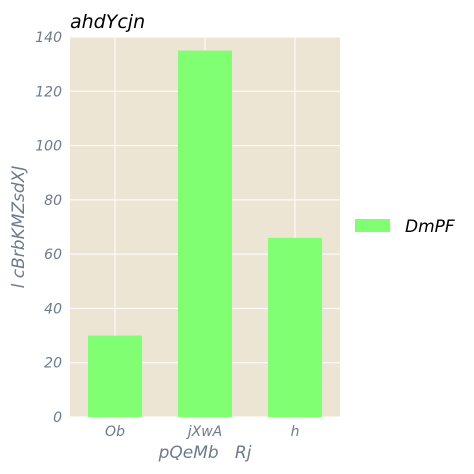 This screenshot has height=474, width=474. What do you see at coordinates (48, 92) in the screenshot?
I see `y-tick-label: 120` at bounding box center [48, 92].